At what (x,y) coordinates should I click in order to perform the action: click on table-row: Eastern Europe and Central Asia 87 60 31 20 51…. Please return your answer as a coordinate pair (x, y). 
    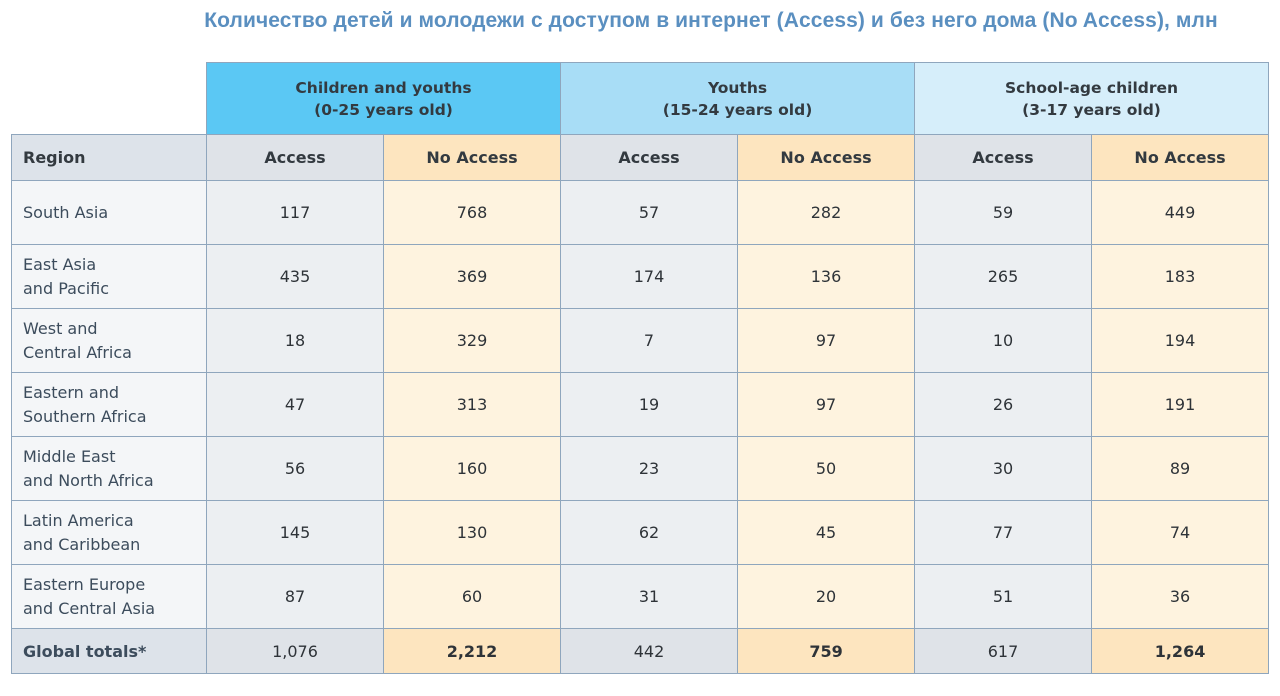
    Looking at the image, I should click on (640, 596).